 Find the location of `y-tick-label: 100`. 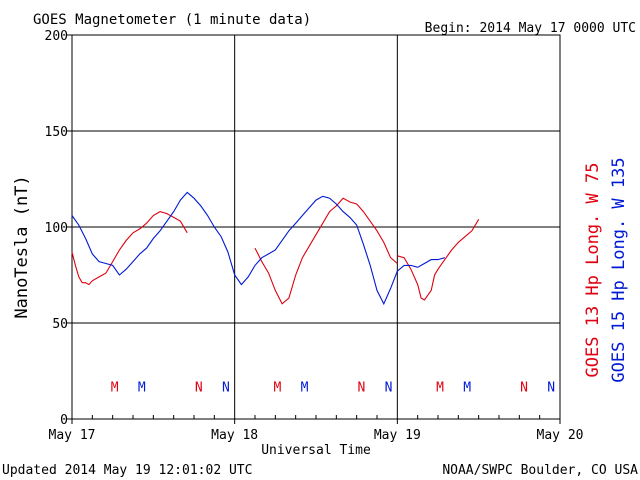

y-tick-label: 100 is located at coordinates (56, 228).